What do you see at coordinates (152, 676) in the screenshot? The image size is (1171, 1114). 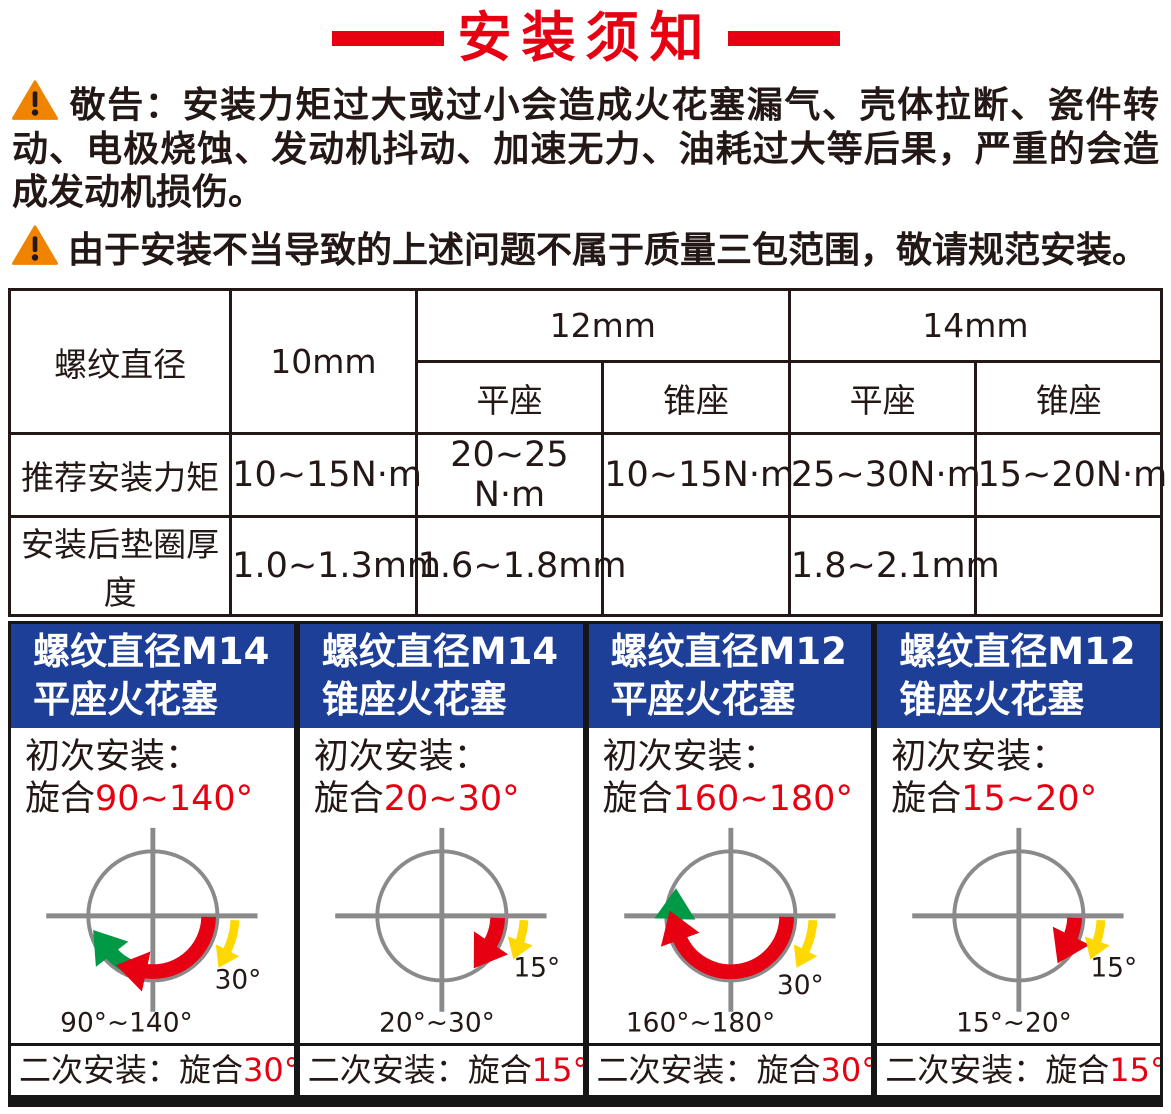 I see `panel-header: 螺纹直径M14 平座火花塞` at bounding box center [152, 676].